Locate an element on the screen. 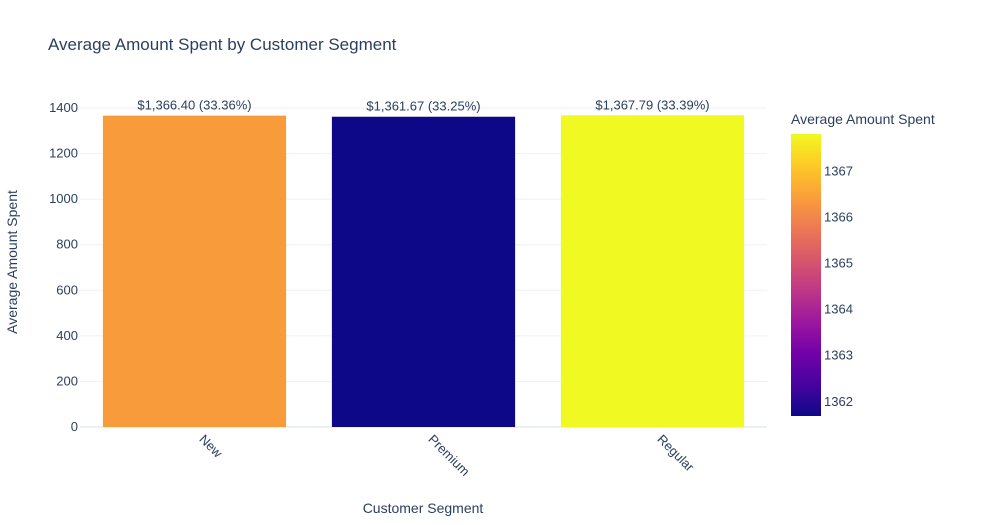 The image size is (982, 525). bar-label: $1,361.67 (33.25%) is located at coordinates (423, 106).